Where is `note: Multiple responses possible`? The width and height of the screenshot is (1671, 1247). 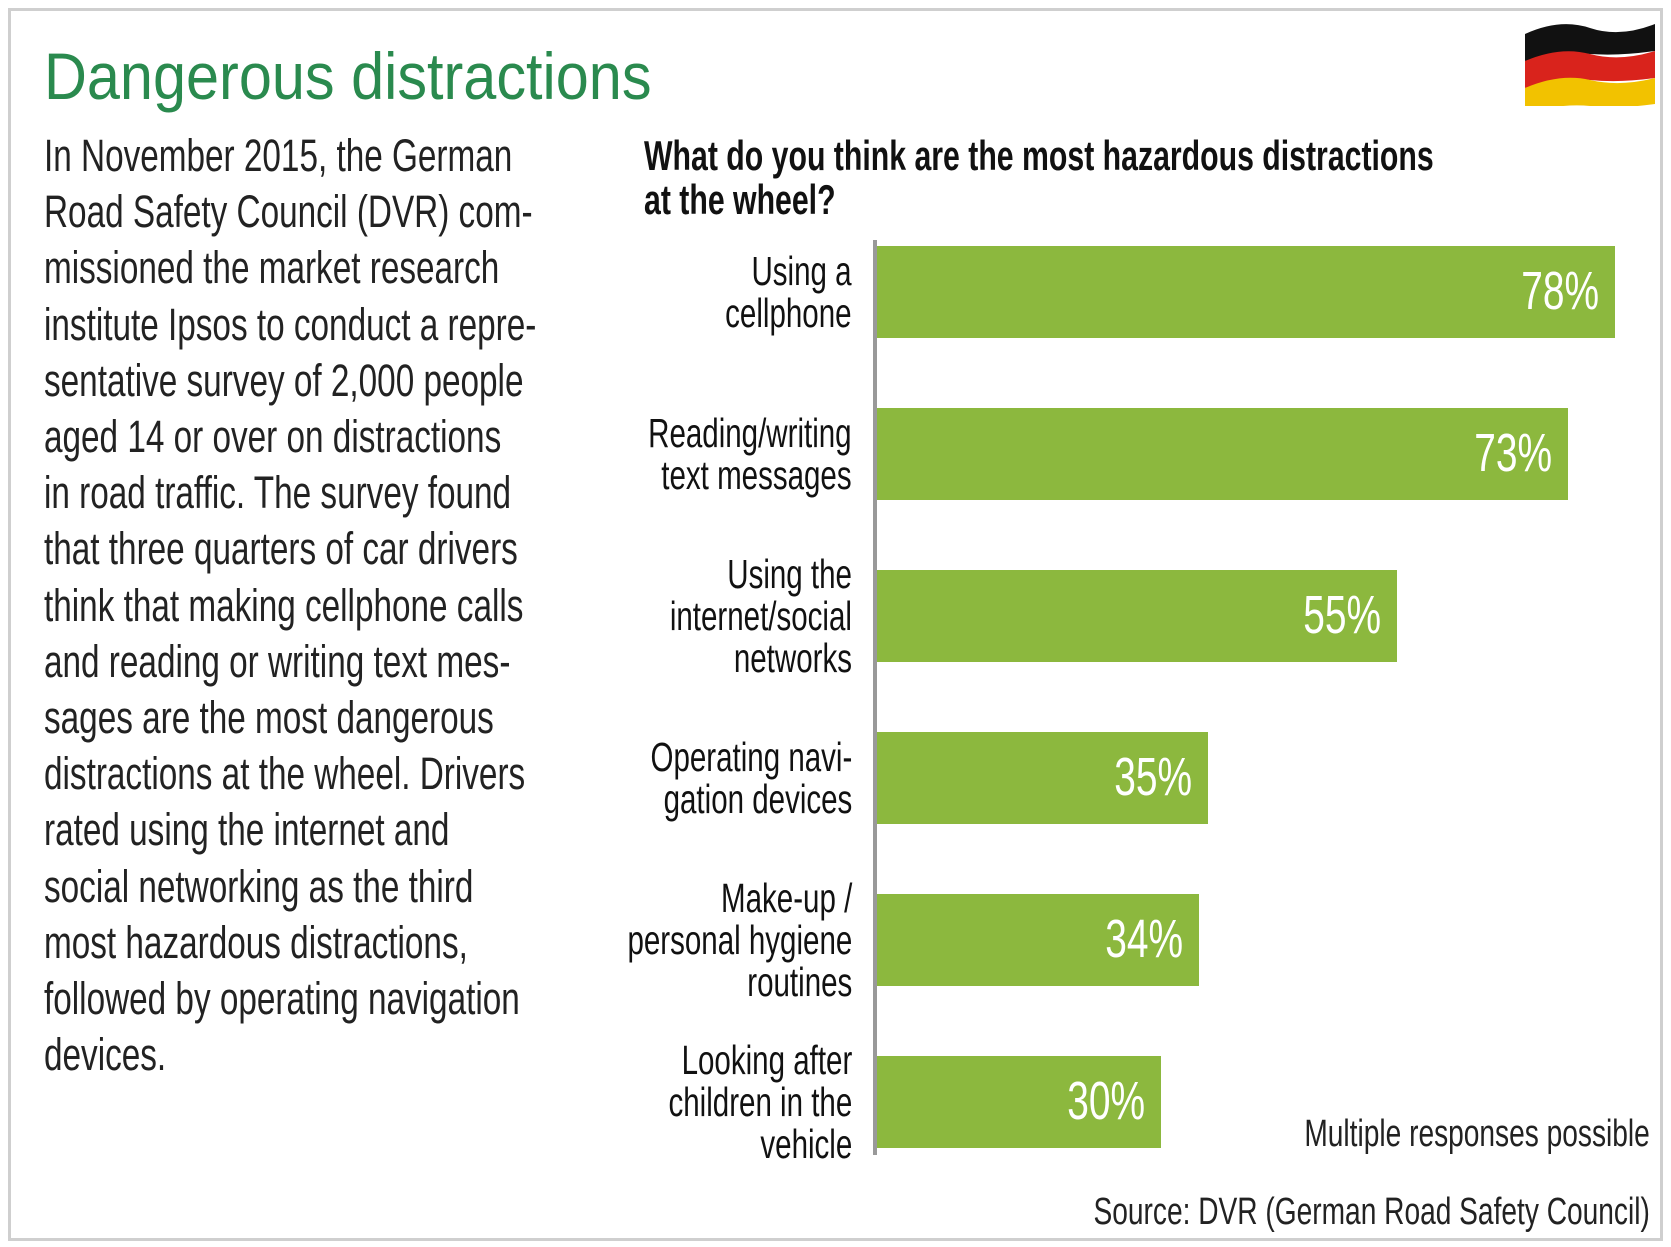 note: Multiple responses possible is located at coordinates (1416, 1134).